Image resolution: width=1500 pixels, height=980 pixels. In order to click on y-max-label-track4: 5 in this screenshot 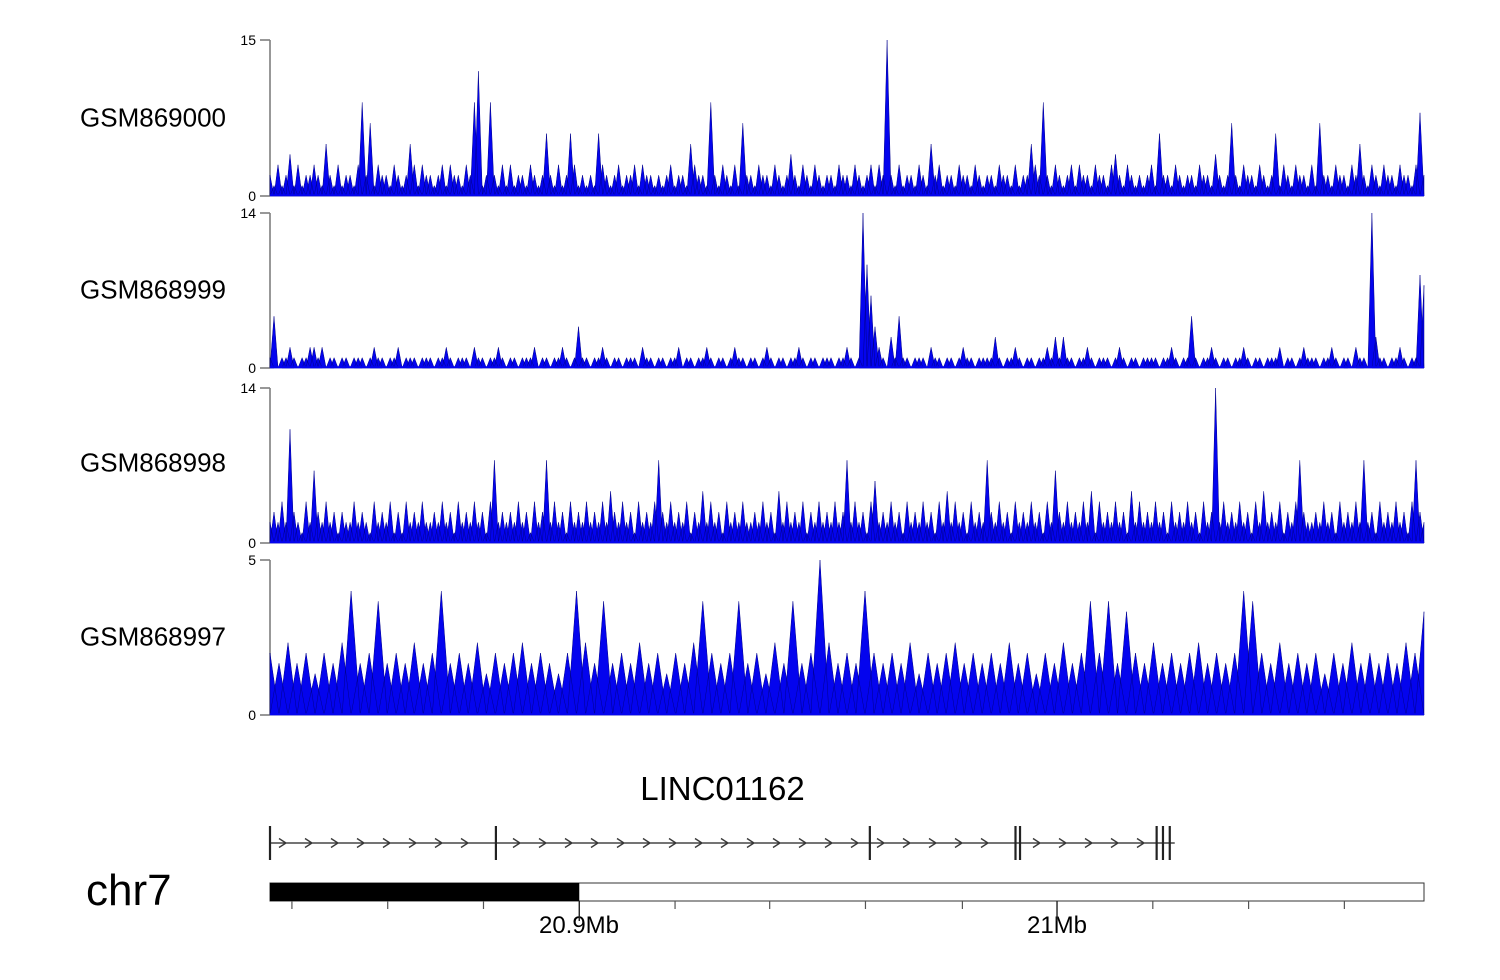, I will do `click(252, 560)`.